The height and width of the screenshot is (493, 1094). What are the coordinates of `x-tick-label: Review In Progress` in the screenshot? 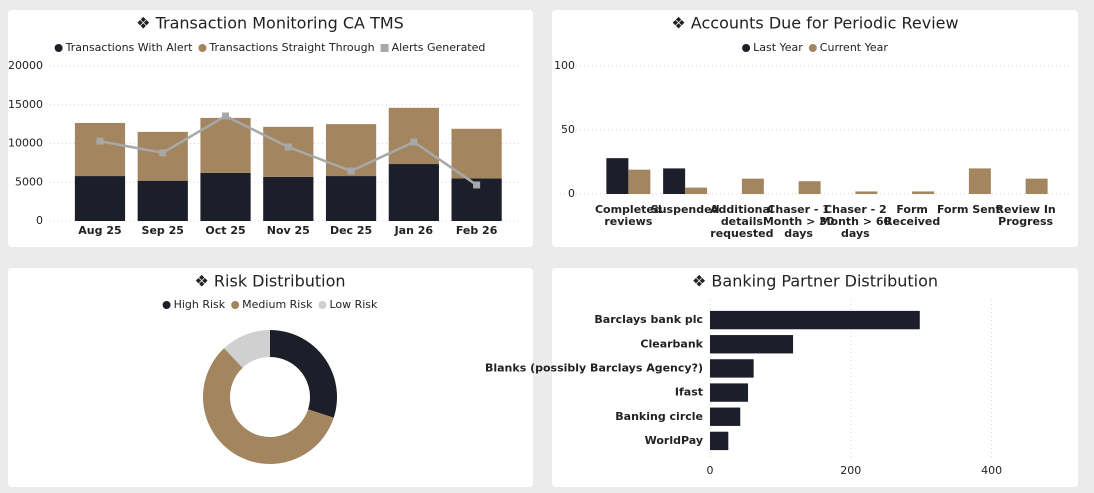 It's located at (1026, 215).